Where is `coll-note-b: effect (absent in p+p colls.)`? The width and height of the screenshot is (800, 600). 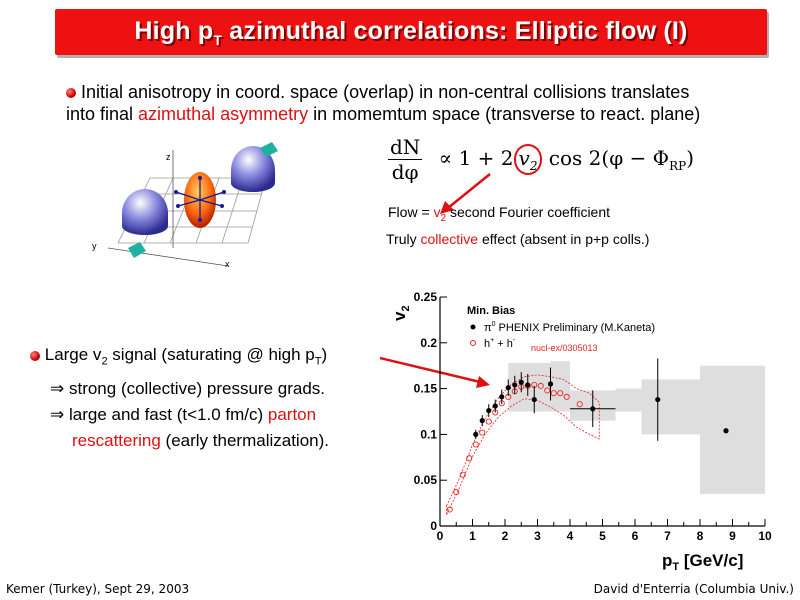
coll-note-b: effect (absent in p+p colls.) is located at coordinates (564, 239).